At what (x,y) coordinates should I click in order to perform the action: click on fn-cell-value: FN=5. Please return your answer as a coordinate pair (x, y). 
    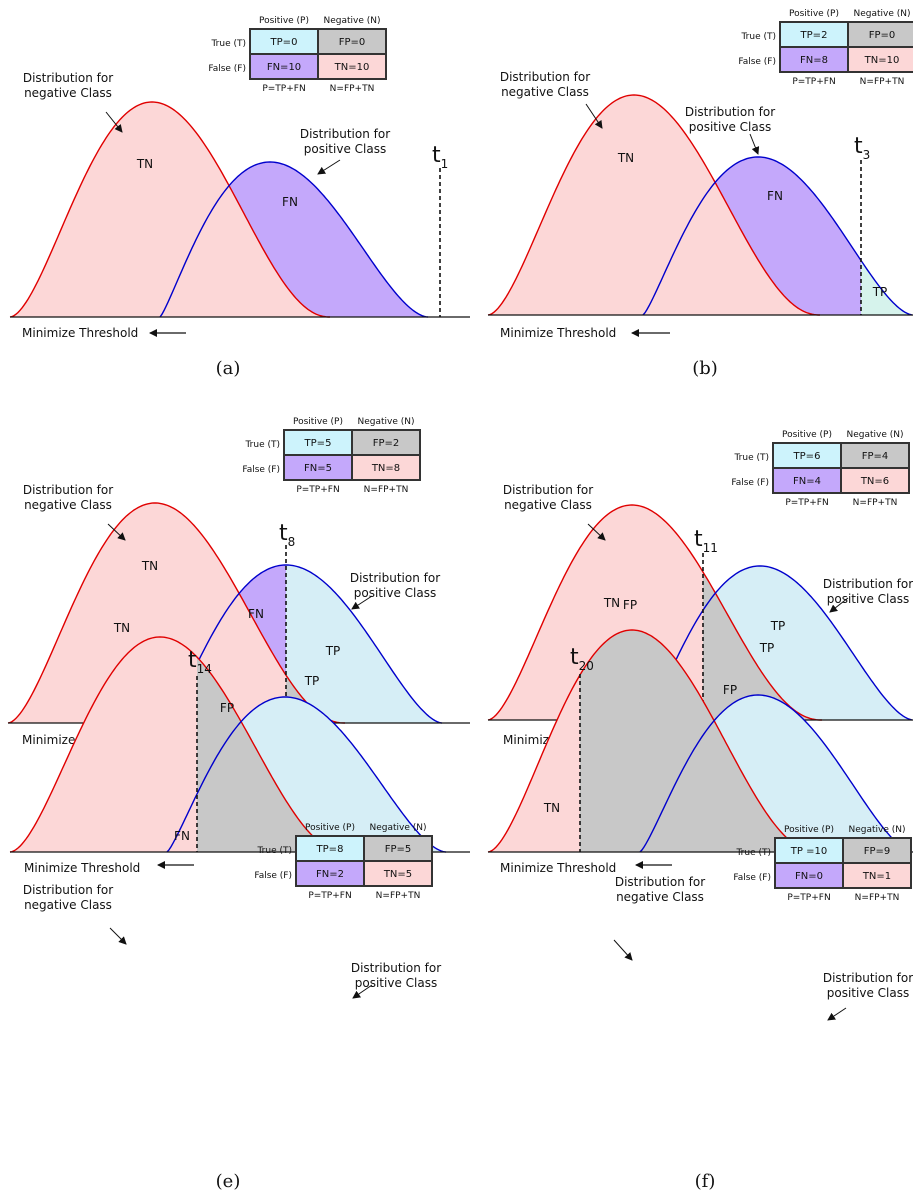
    Looking at the image, I should click on (318, 468).